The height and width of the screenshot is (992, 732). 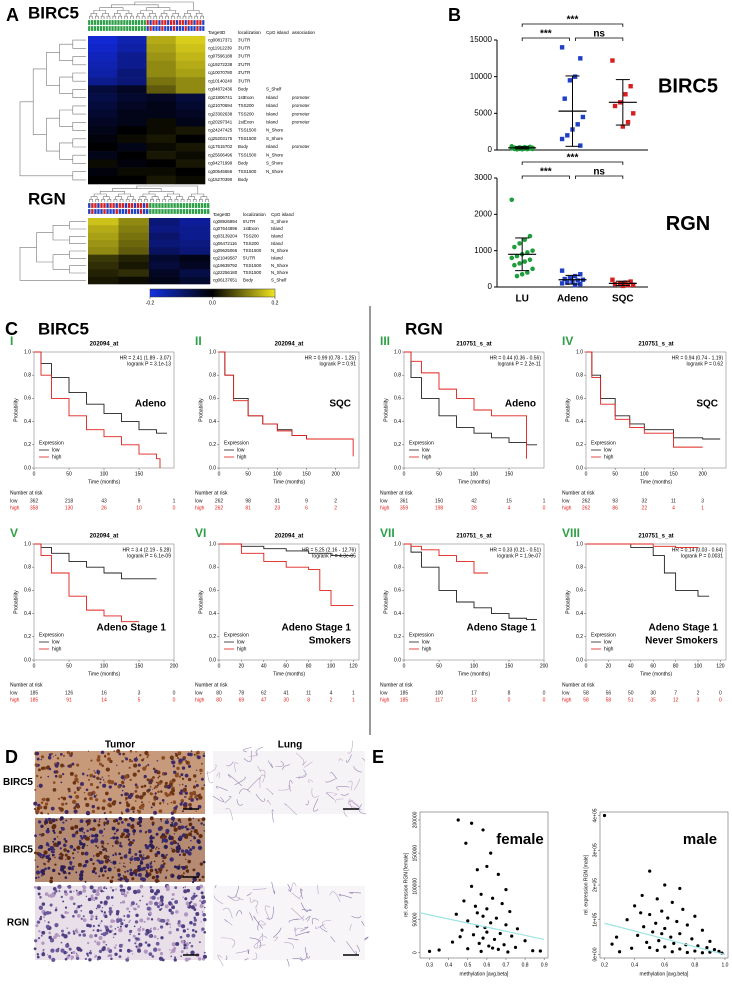 What do you see at coordinates (27, 445) in the screenshot?
I see `y-tick-label: 0.2` at bounding box center [27, 445].